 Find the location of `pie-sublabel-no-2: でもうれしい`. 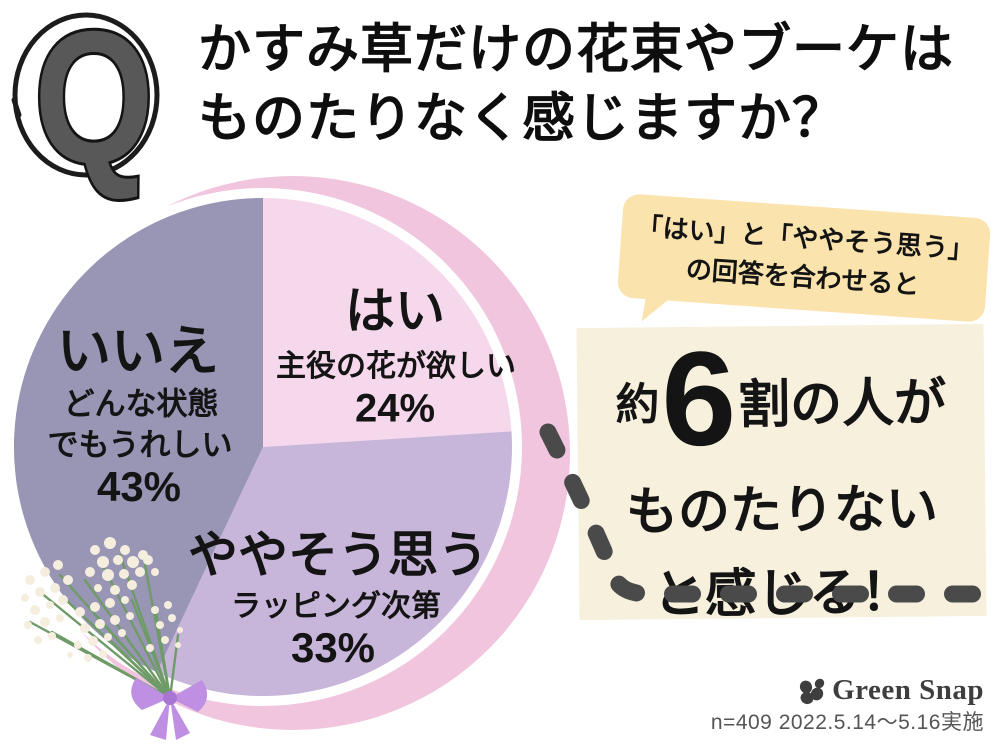

pie-sublabel-no-2: でもうれしい is located at coordinates (140, 445).